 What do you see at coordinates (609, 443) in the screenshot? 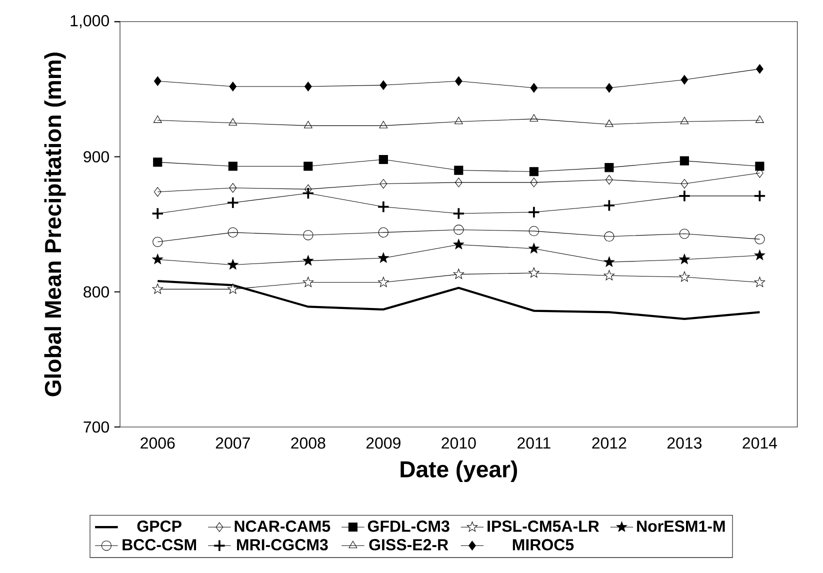
I see `x-tick-label: 2012` at bounding box center [609, 443].